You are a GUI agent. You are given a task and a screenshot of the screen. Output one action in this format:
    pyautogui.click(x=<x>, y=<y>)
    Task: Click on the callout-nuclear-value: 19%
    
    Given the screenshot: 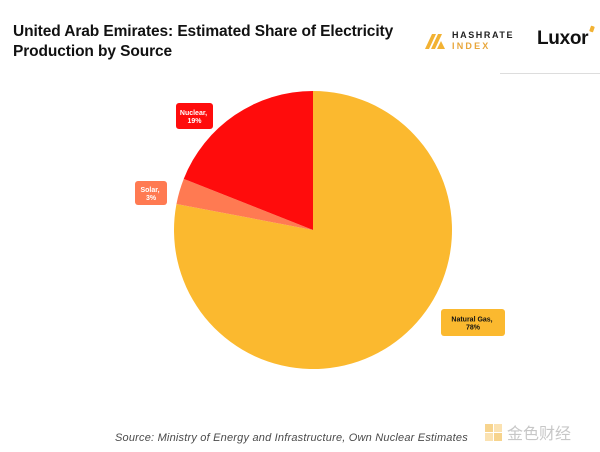 What is the action you would take?
    pyautogui.click(x=194, y=121)
    